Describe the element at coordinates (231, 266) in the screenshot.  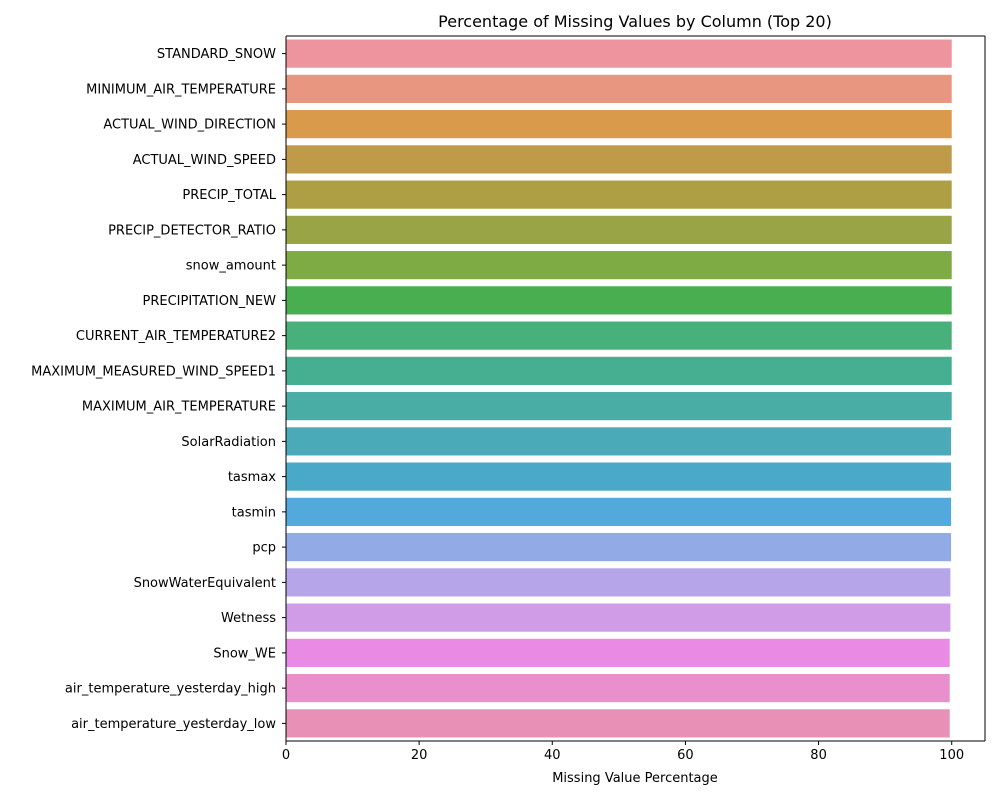
I see `category-label: snow_amount` at that location.